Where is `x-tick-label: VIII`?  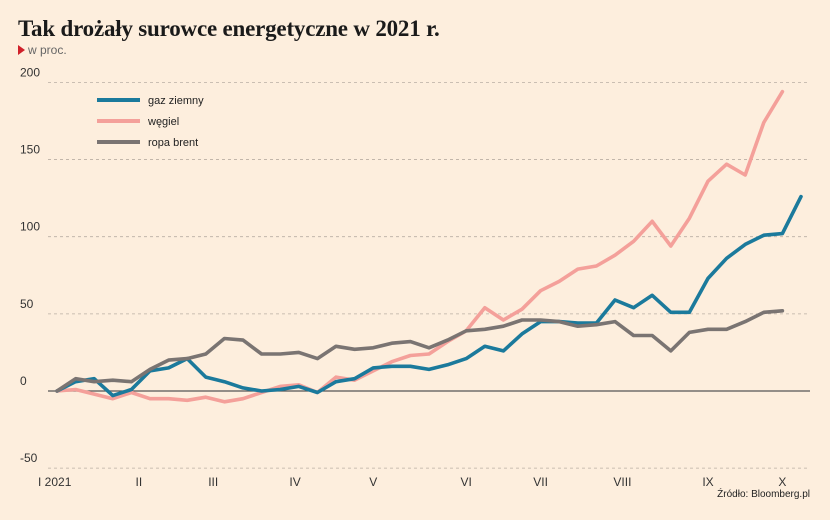
x-tick-label: VIII is located at coordinates (622, 482).